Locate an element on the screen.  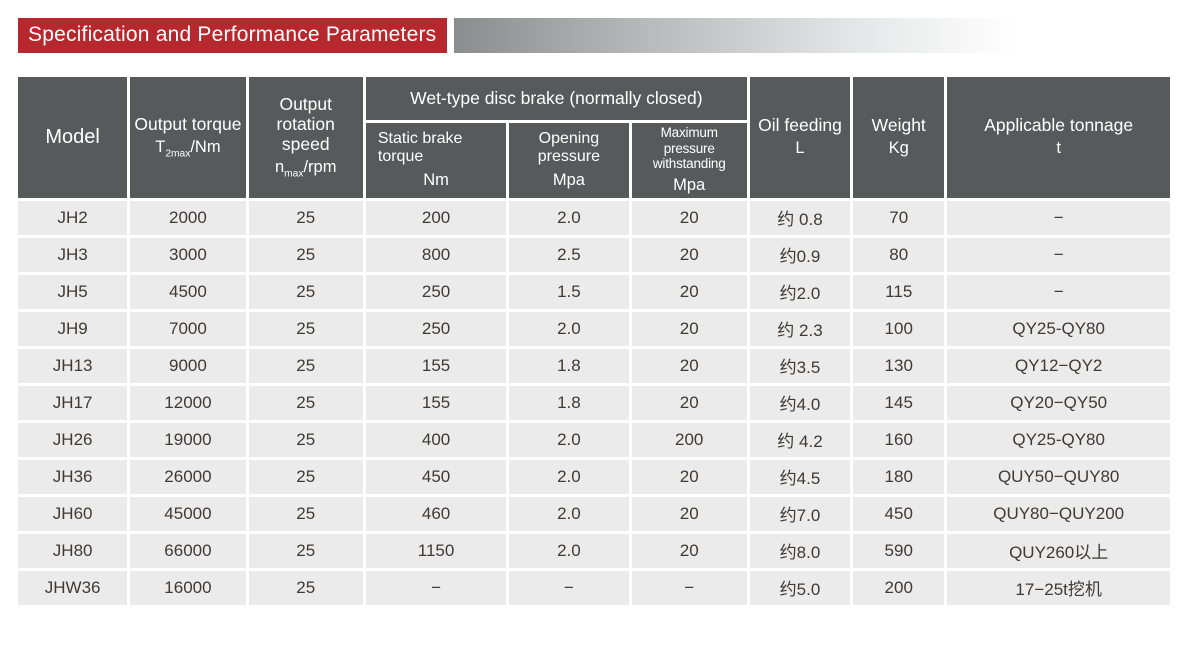
col-header-max-pressure-unit: Mpa is located at coordinates (689, 184).